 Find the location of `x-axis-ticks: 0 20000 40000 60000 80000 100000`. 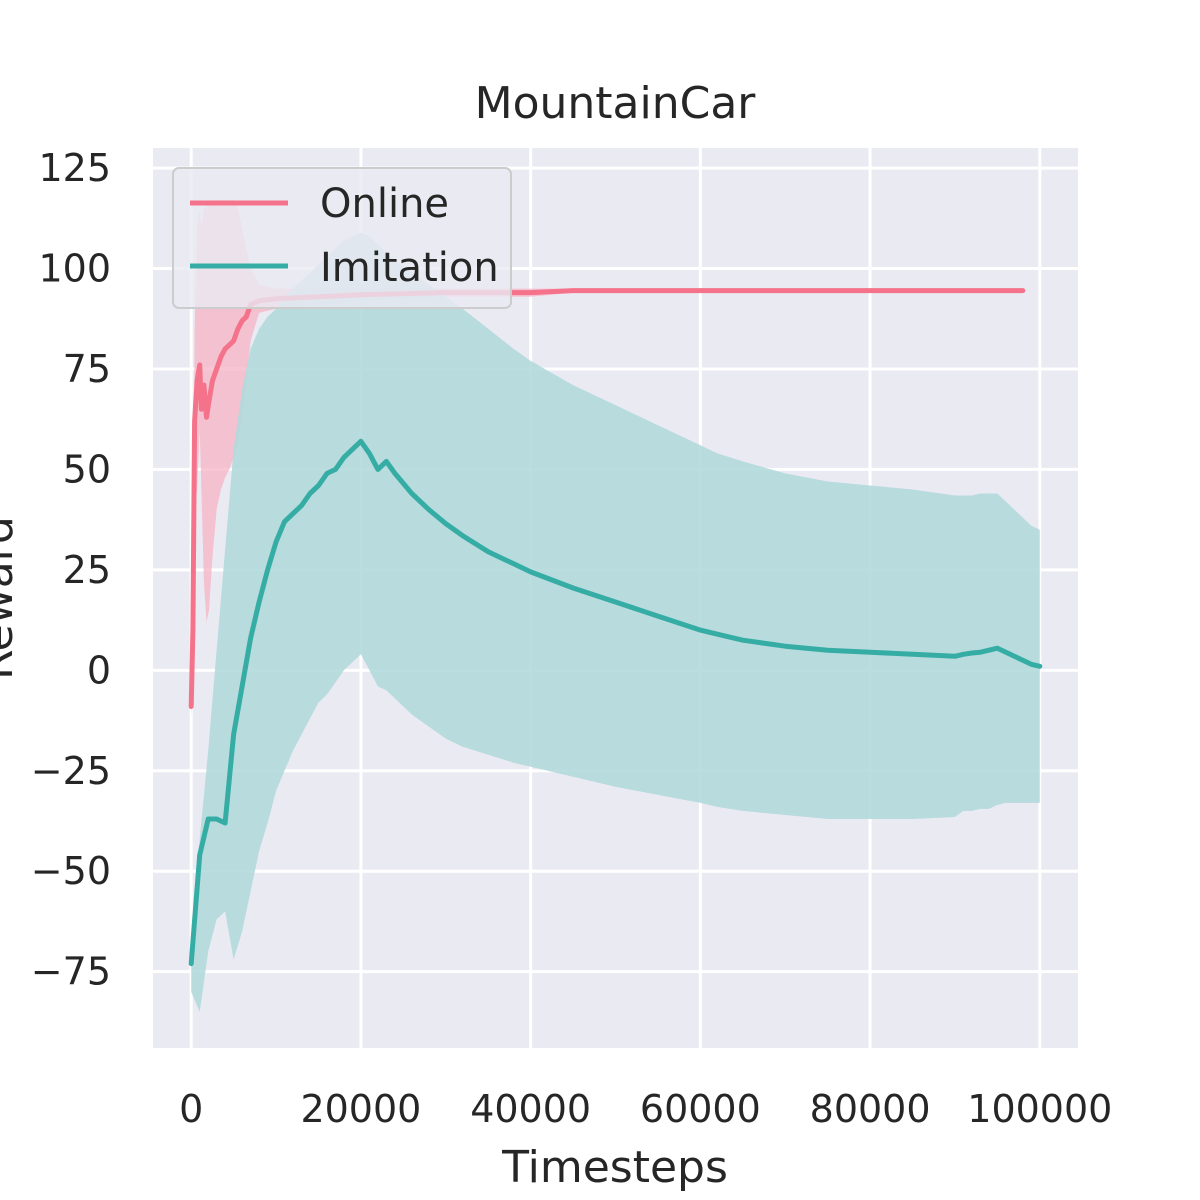

x-axis-ticks: 0 20000 40000 60000 80000 100000 is located at coordinates (645, 1109).